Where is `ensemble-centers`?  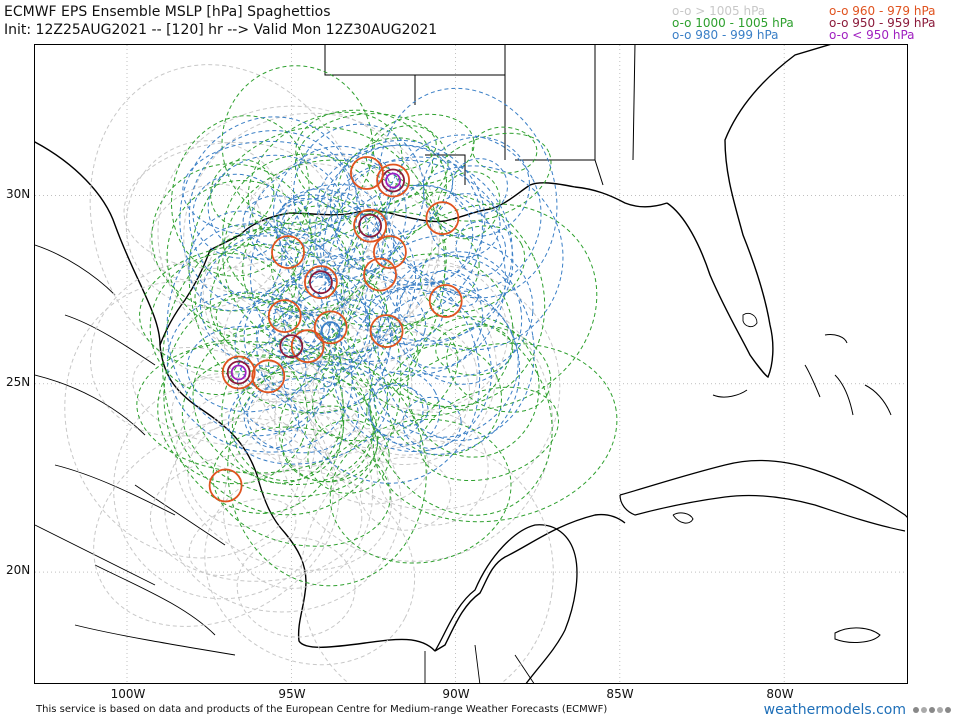 ensemble-centers is located at coordinates (335, 329).